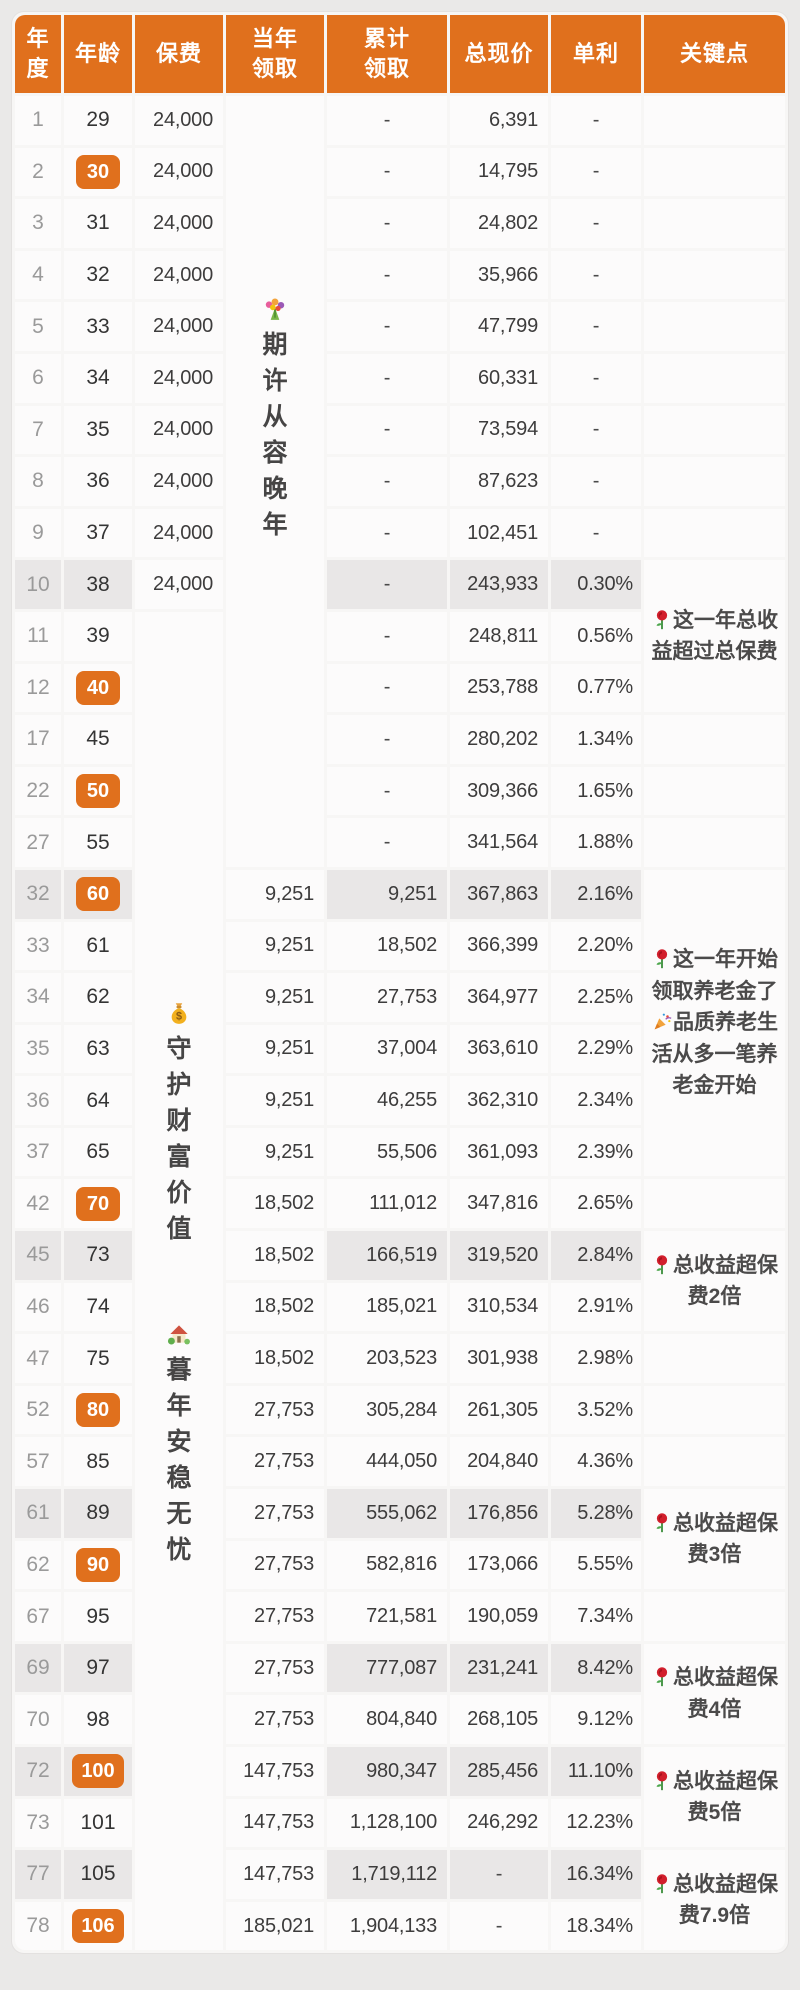 This screenshot has width=800, height=1990. I want to click on table-cell-total-value: 362,310, so click(499, 1100).